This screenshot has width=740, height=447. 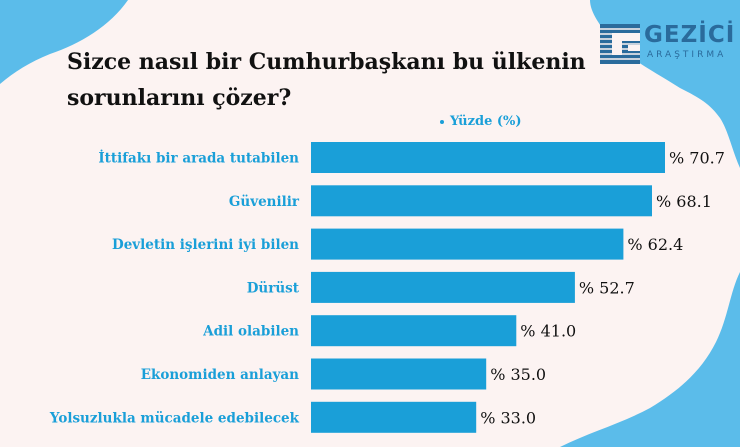 I want to click on value-label: % 68.1, so click(x=684, y=201).